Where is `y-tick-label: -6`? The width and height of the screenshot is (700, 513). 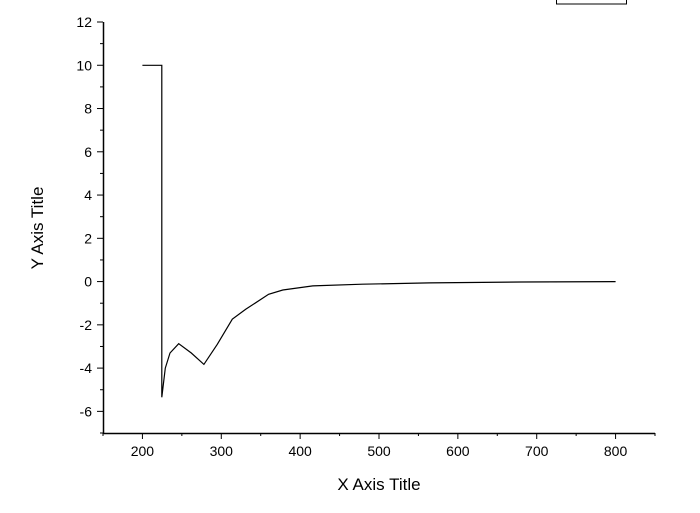 y-tick-label: -6 is located at coordinates (86, 411).